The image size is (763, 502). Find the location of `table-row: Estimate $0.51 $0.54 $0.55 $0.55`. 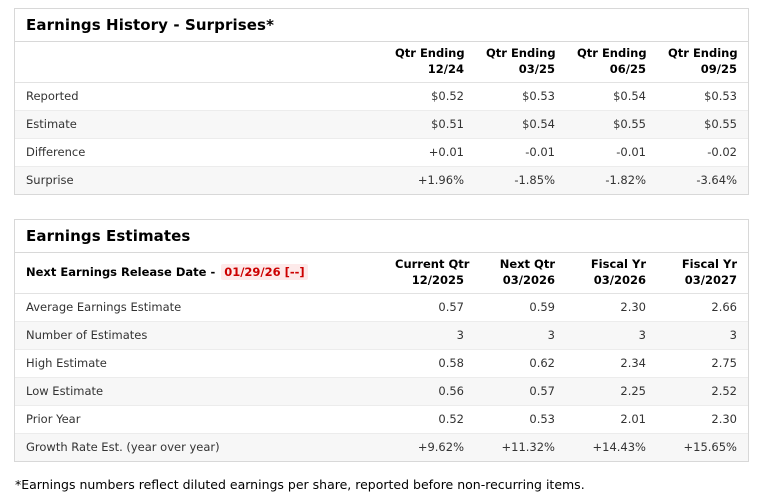

table-row: Estimate $0.51 $0.54 $0.55 $0.55 is located at coordinates (381, 124).